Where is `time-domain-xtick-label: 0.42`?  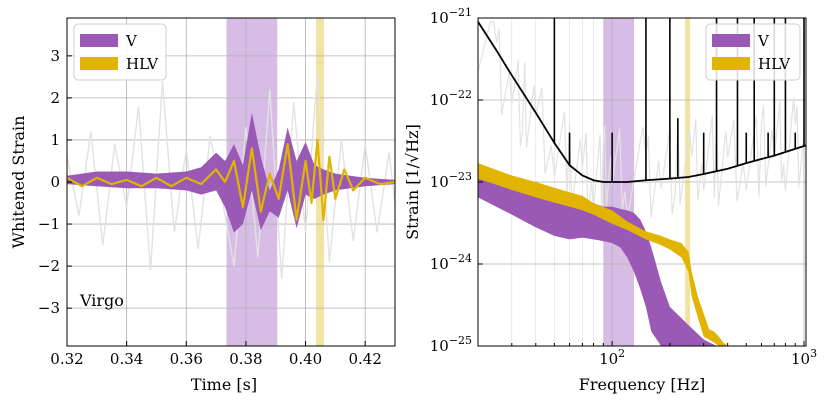 time-domain-xtick-label: 0.42 is located at coordinates (364, 359).